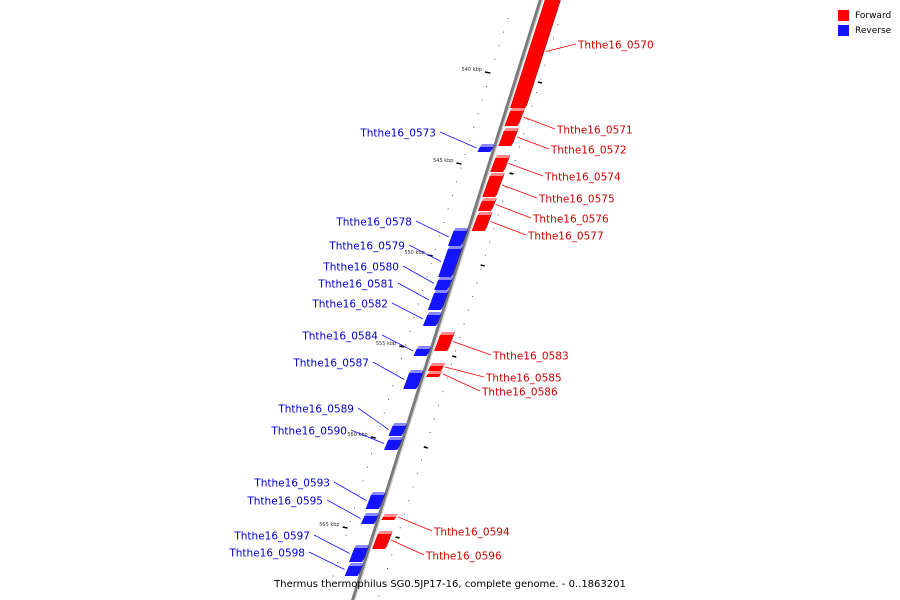  What do you see at coordinates (582, 178) in the screenshot?
I see `gene-label: Ththe16_0574` at bounding box center [582, 178].